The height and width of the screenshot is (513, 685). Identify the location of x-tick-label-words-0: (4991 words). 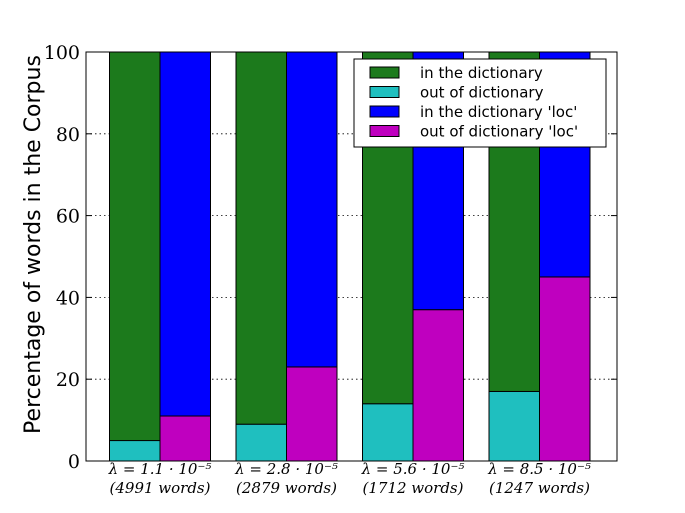
(160, 488).